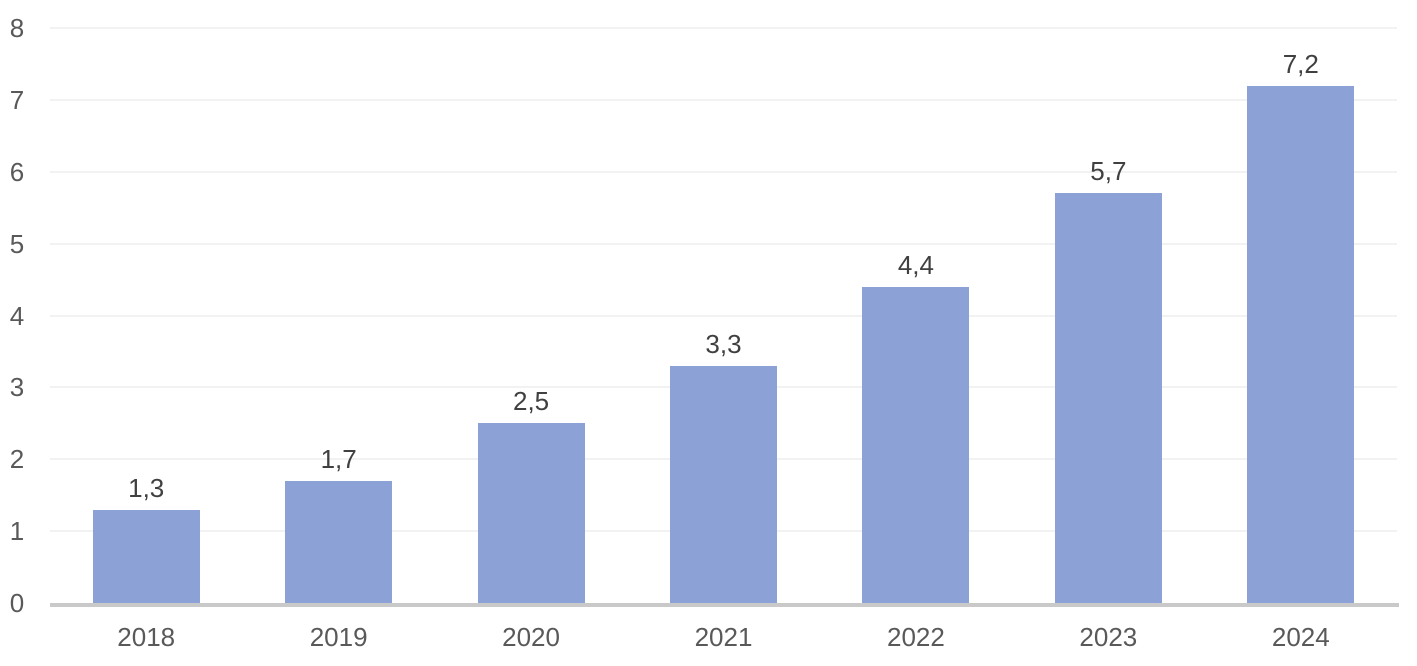 The width and height of the screenshot is (1417, 666). I want to click on bar-value-label: 4,4, so click(915, 264).